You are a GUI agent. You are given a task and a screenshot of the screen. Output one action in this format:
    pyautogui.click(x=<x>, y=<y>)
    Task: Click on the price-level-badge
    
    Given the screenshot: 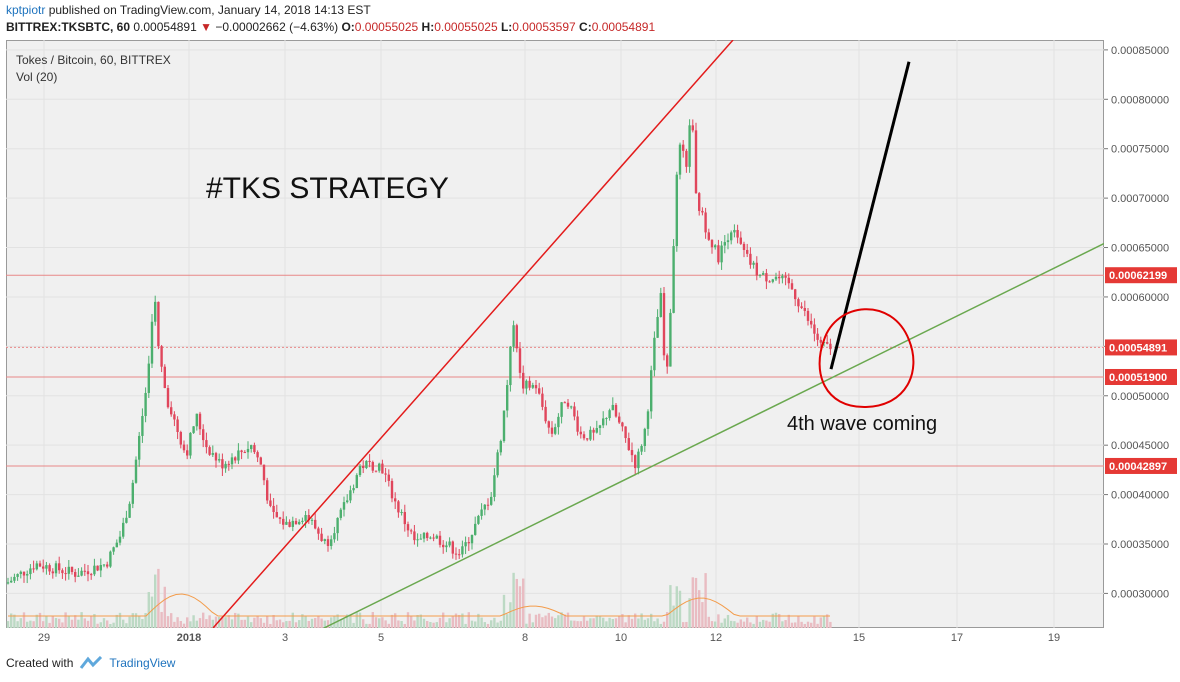 What is the action you would take?
    pyautogui.click(x=1141, y=347)
    